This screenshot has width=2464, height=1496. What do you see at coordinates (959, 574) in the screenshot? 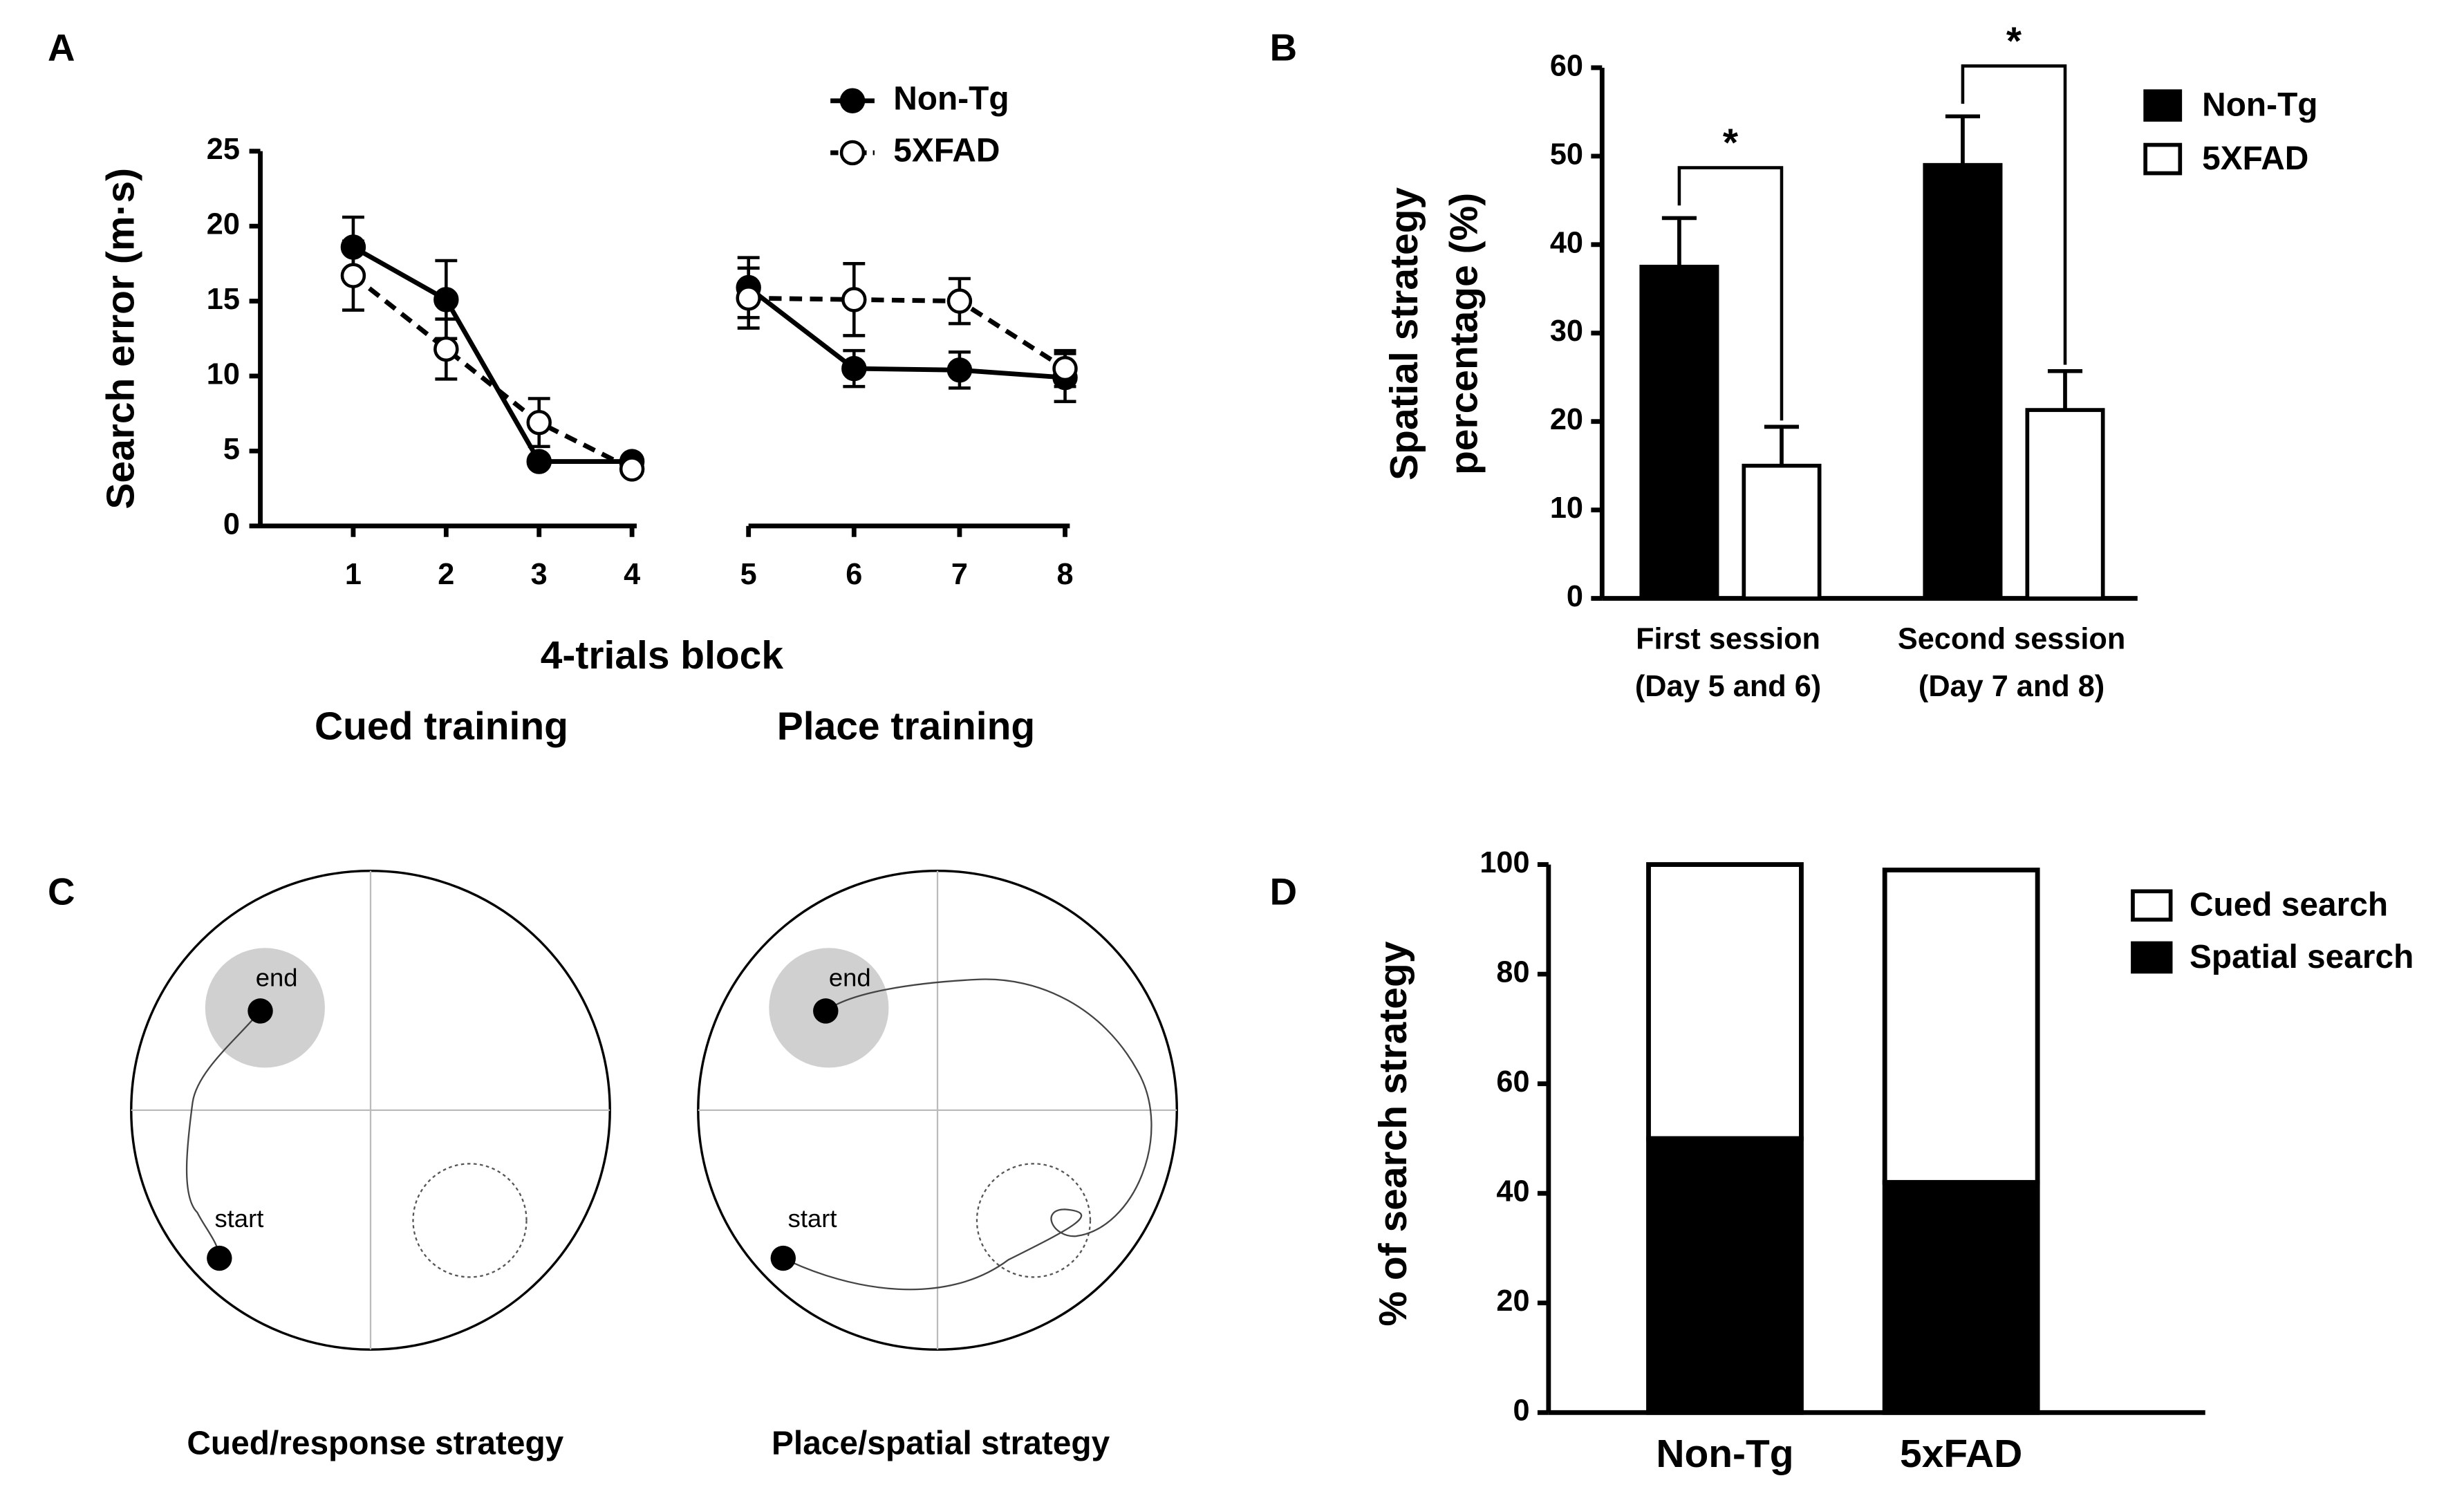
I see `x-tick-label: 7` at bounding box center [959, 574].